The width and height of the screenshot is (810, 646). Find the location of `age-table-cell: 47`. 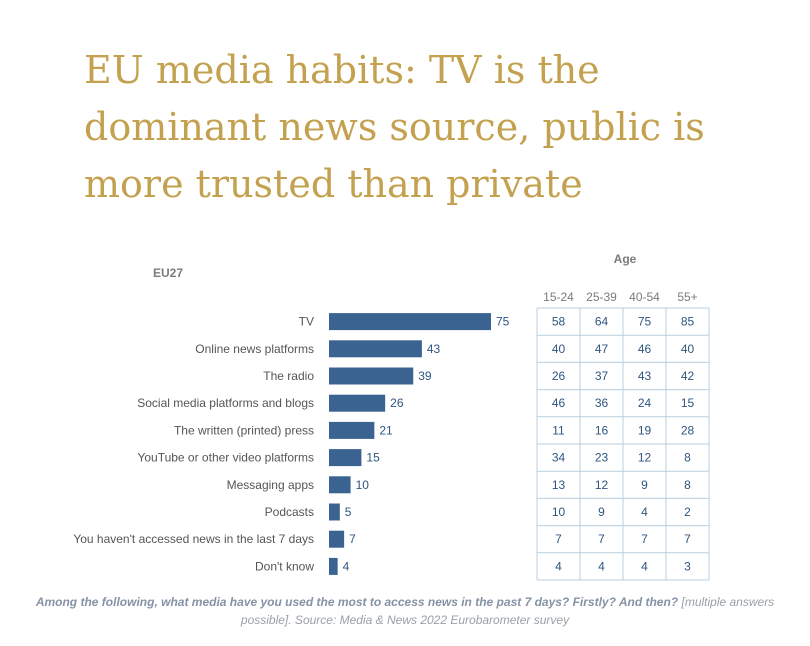

age-table-cell: 47 is located at coordinates (602, 349).